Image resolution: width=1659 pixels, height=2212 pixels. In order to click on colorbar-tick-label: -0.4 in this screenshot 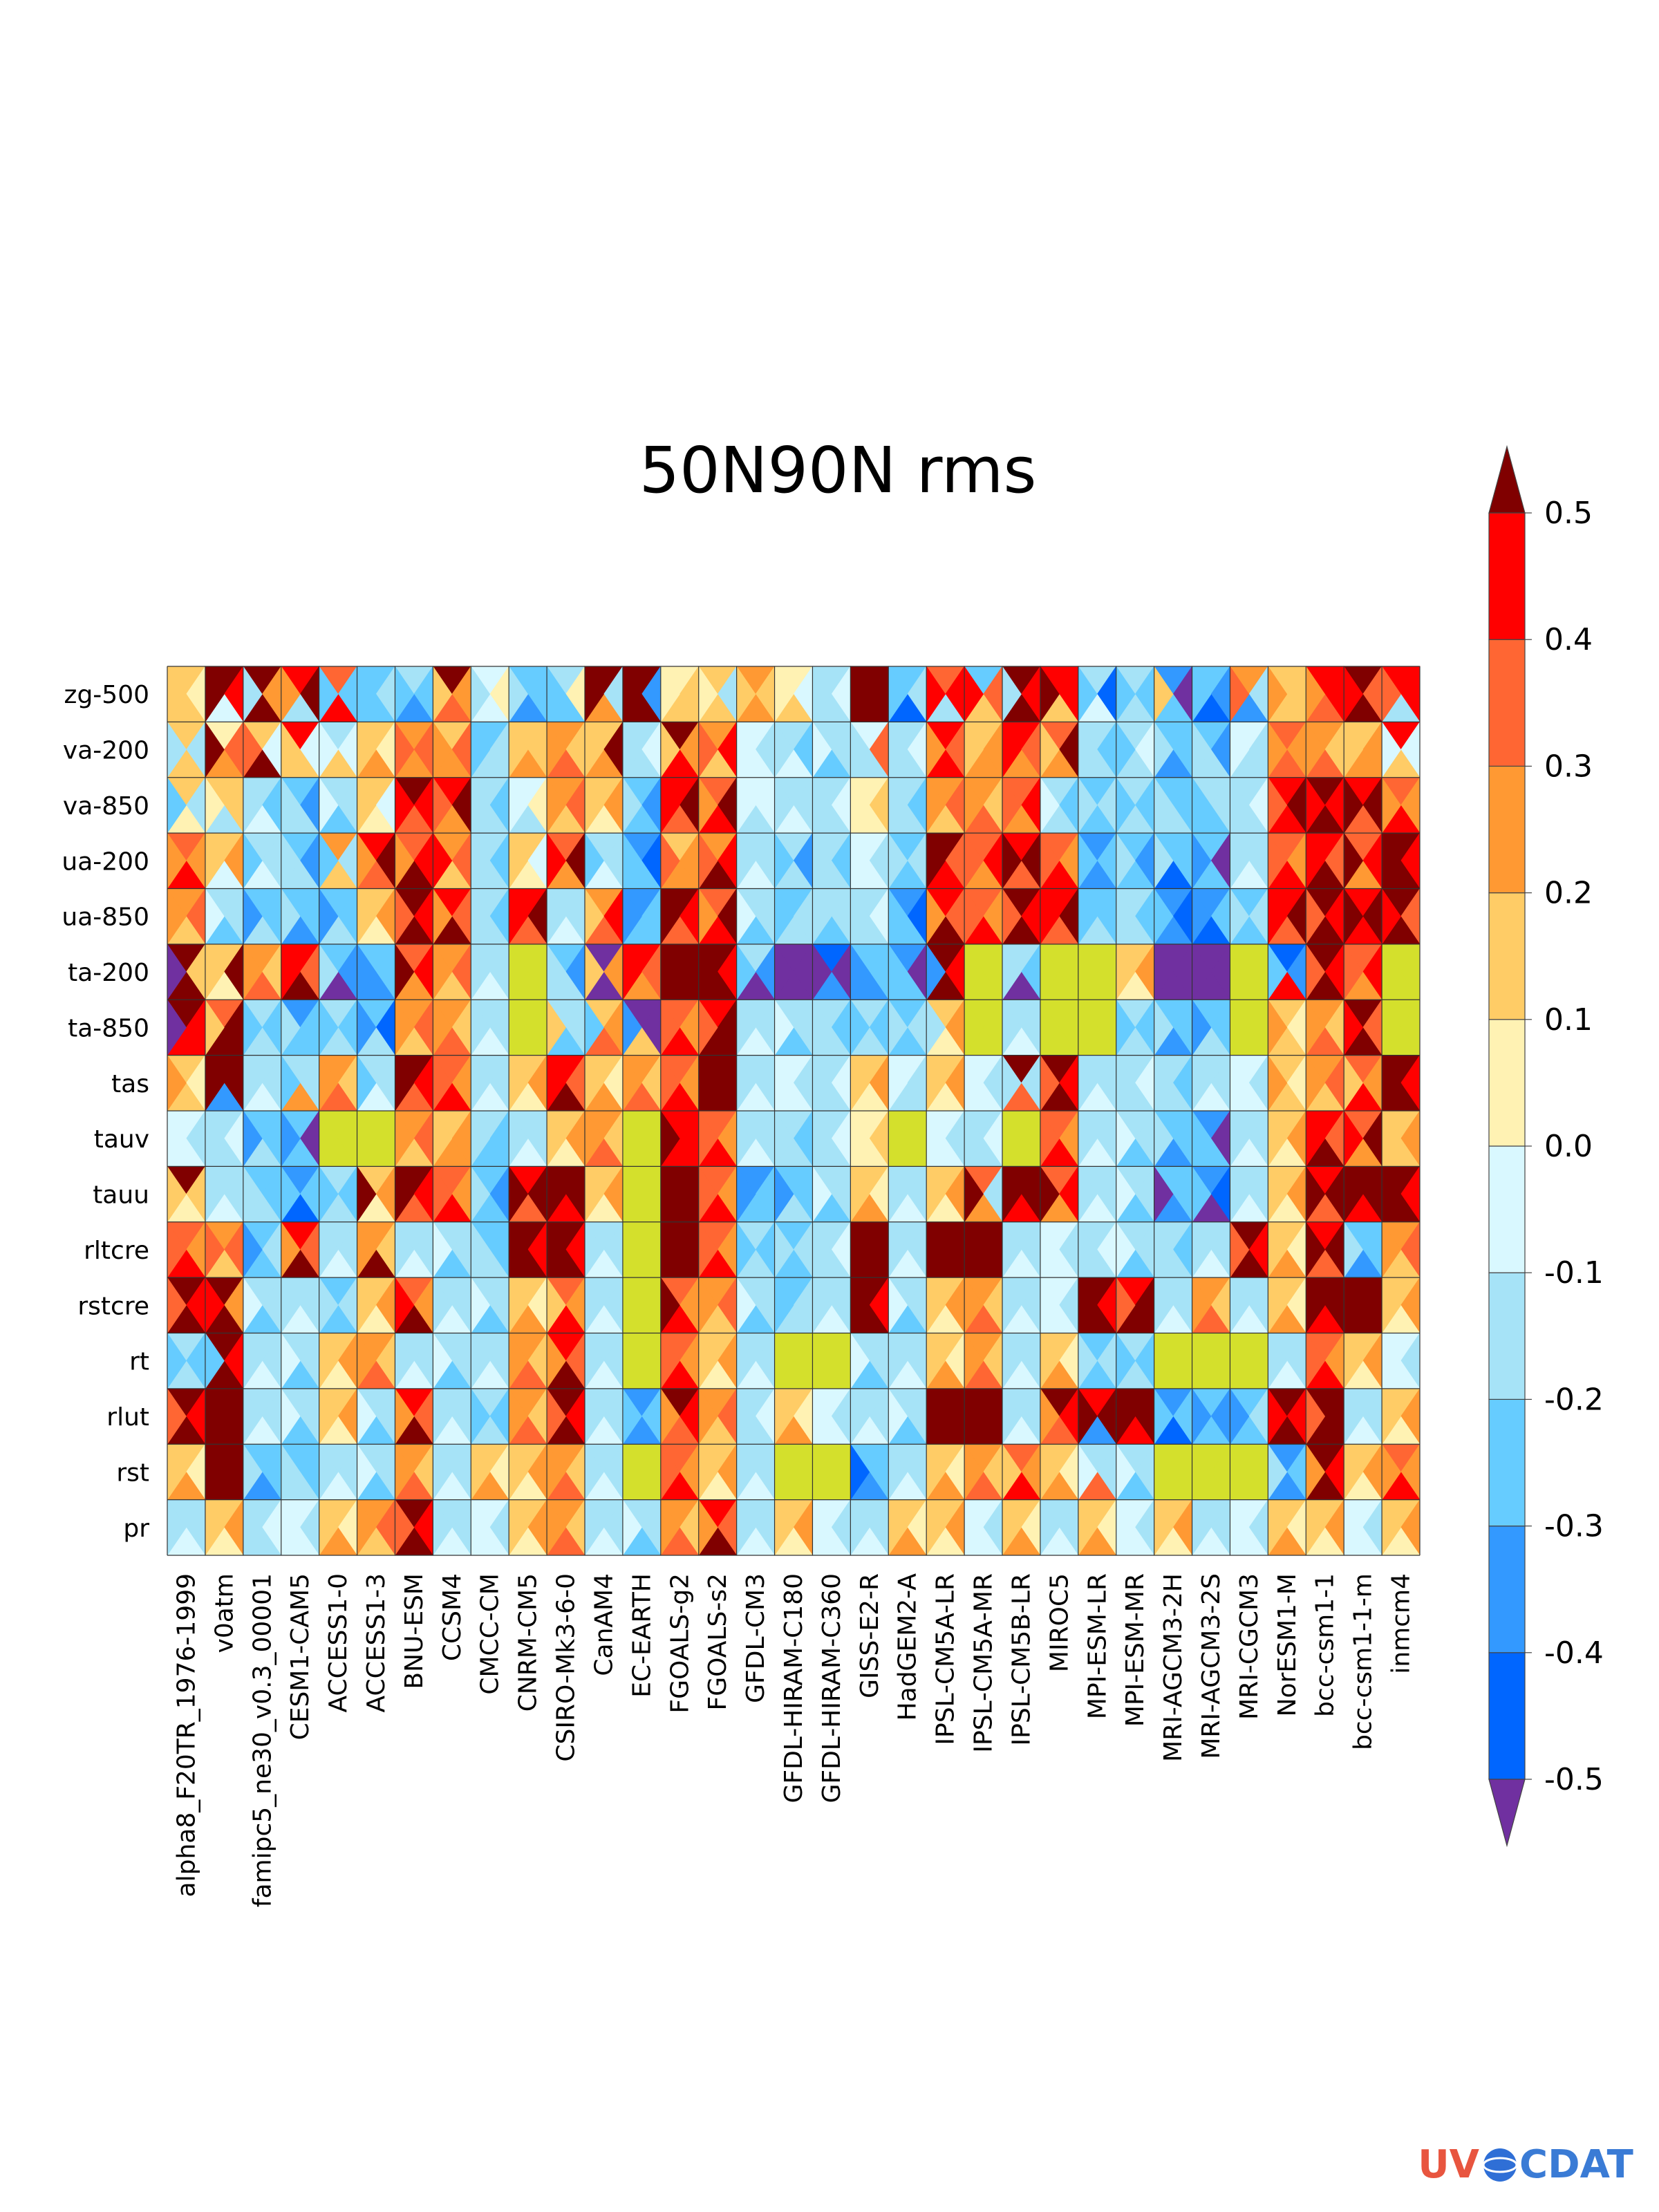, I will do `click(1574, 1653)`.